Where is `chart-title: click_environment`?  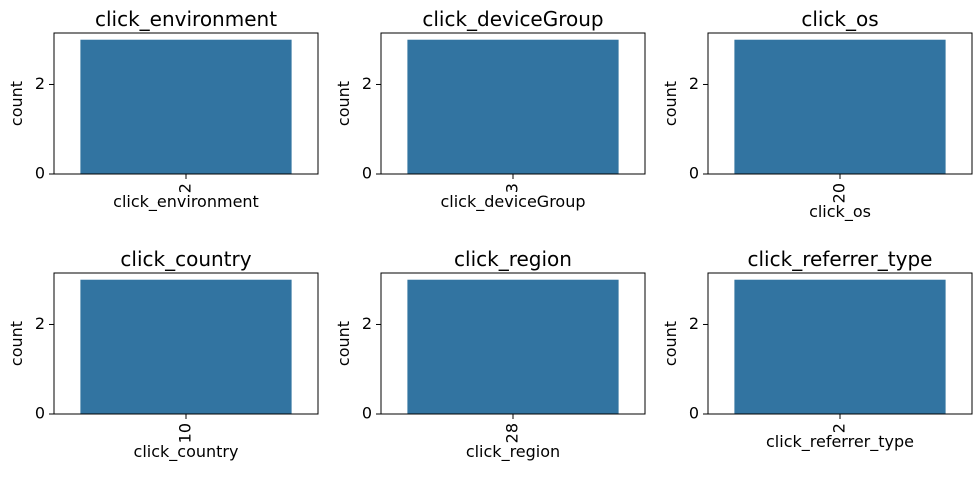 chart-title: click_environment is located at coordinates (186, 19).